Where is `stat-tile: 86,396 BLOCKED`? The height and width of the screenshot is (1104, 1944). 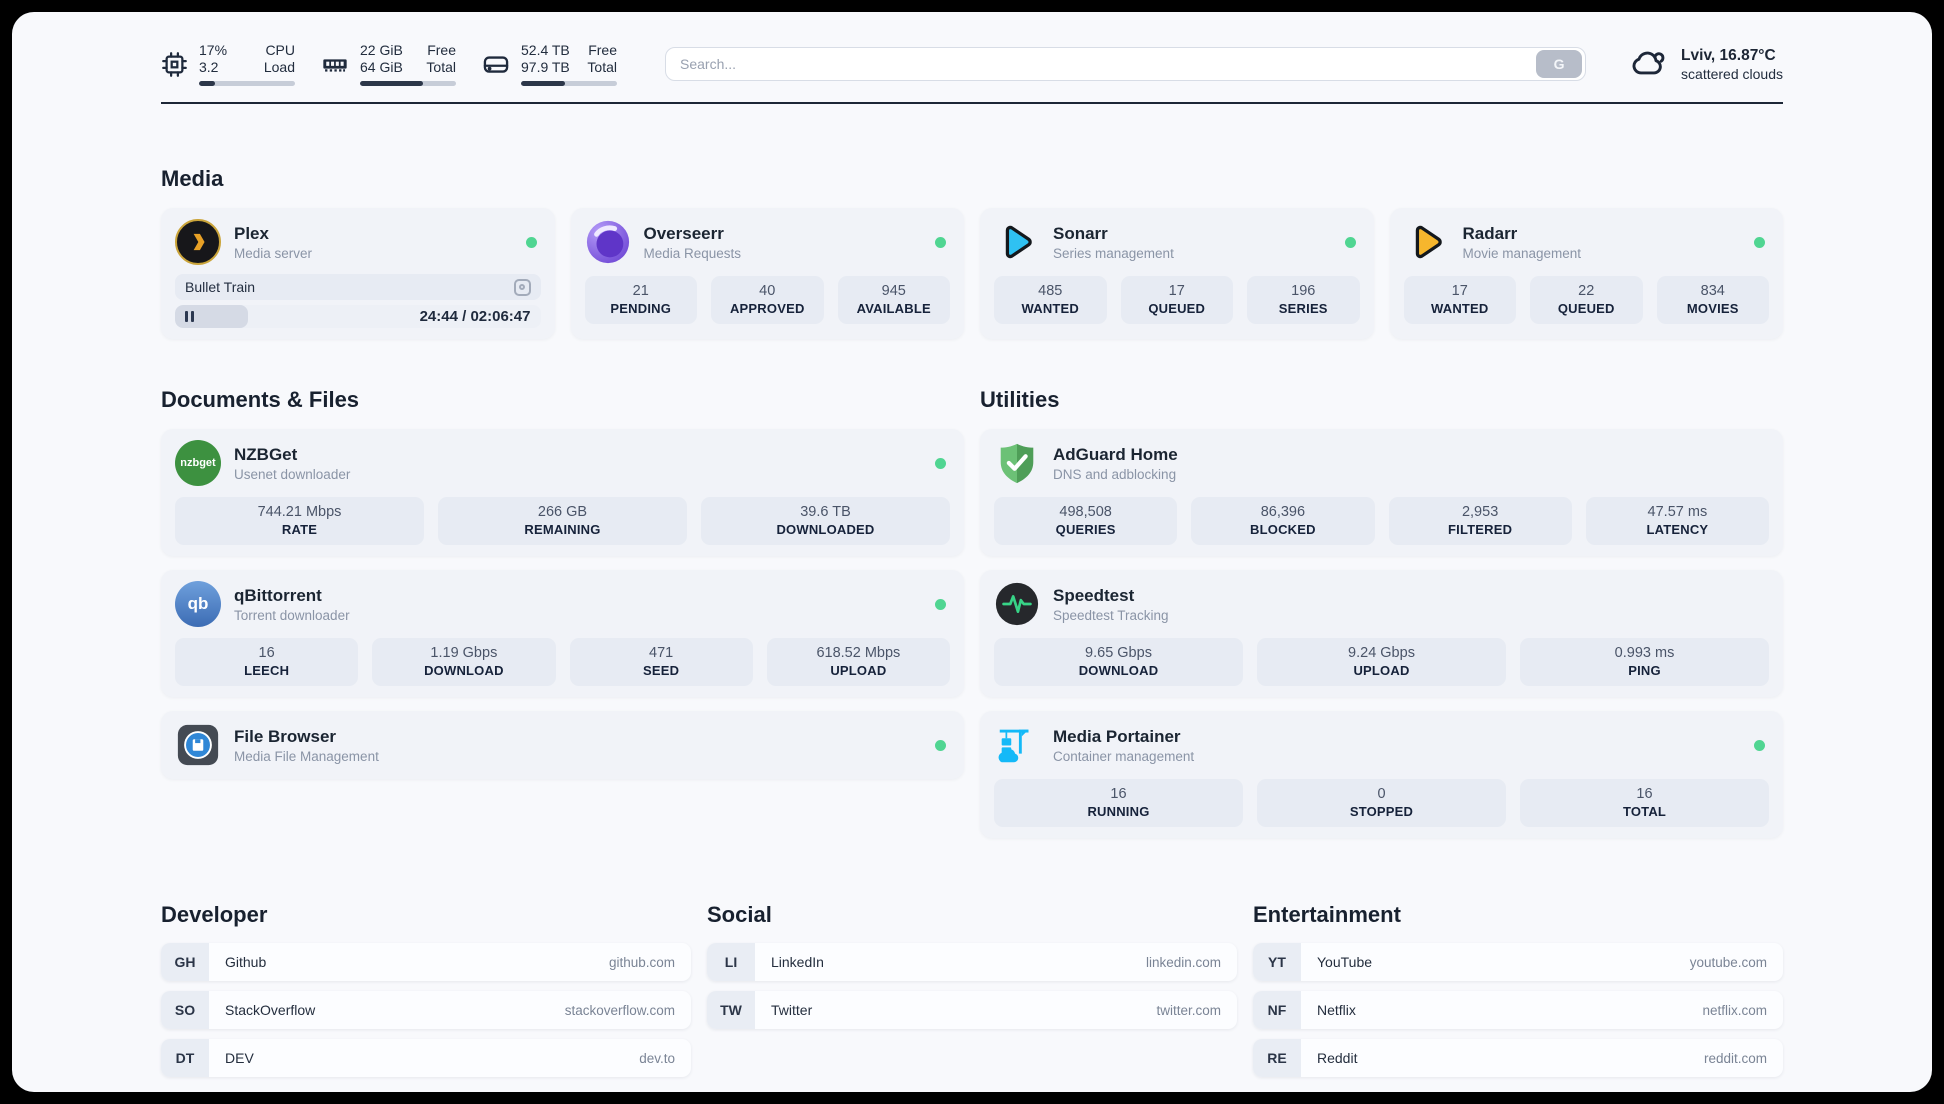 stat-tile: 86,396 BLOCKED is located at coordinates (1283, 521).